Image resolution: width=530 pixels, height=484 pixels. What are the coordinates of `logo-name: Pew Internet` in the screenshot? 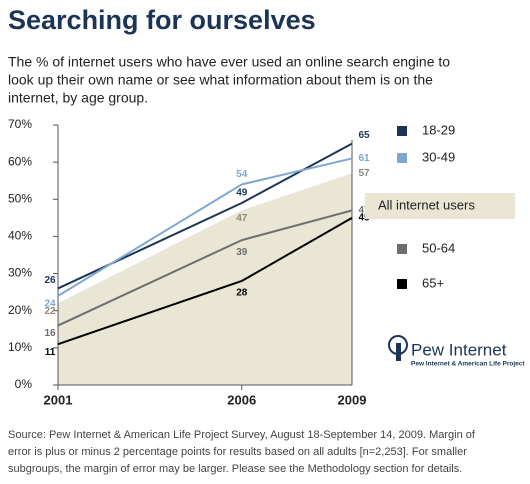 It's located at (459, 349).